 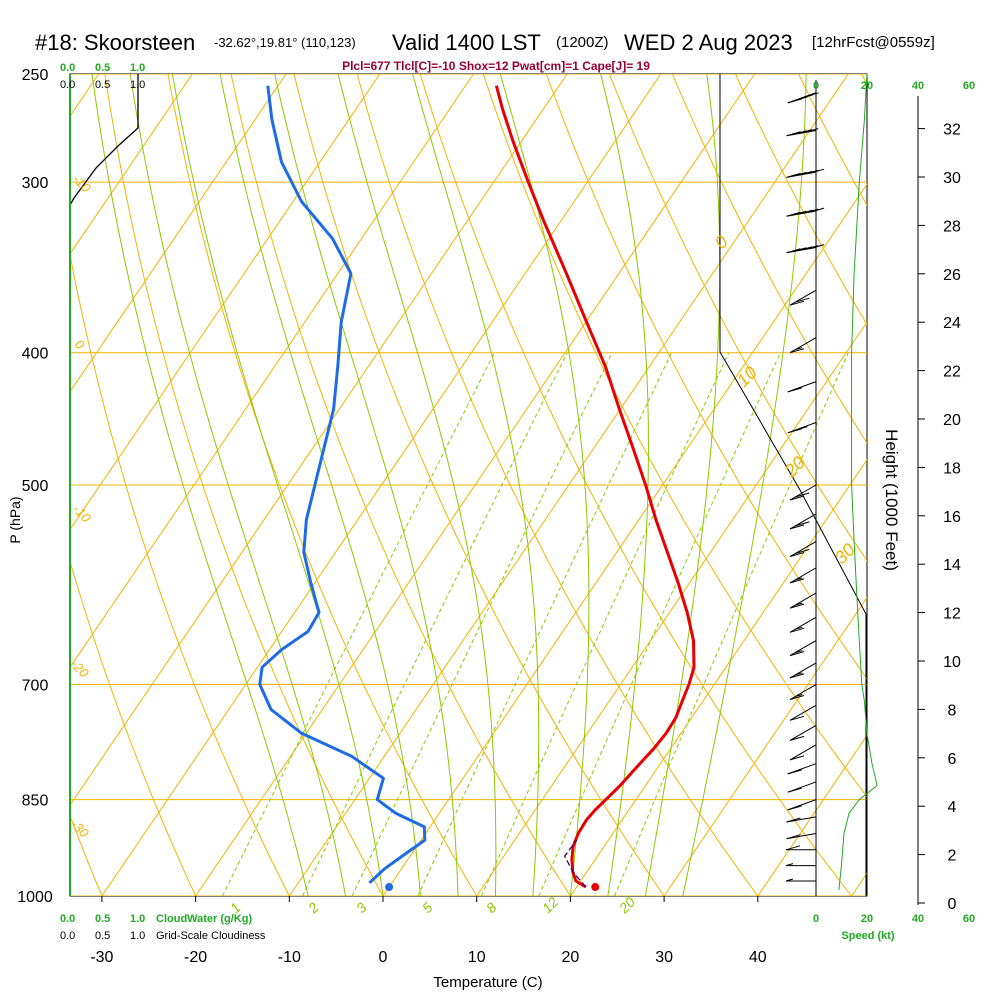 What do you see at coordinates (952, 565) in the screenshot?
I see `height-tick-label: 14` at bounding box center [952, 565].